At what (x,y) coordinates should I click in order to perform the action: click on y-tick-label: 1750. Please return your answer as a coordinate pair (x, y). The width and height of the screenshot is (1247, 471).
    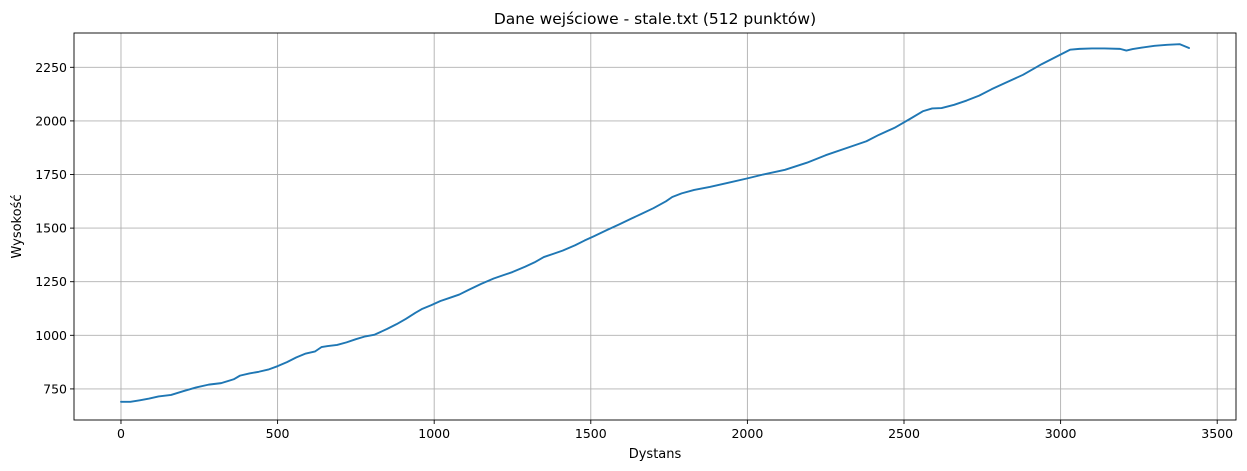
    Looking at the image, I should click on (51, 174).